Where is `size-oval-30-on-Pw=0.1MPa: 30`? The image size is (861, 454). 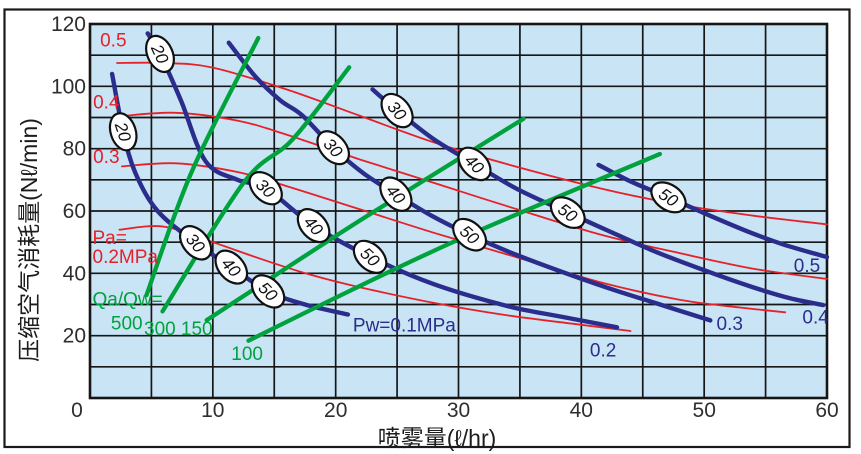
size-oval-30-on-Pw=0.1MPa: 30 is located at coordinates (195, 243).